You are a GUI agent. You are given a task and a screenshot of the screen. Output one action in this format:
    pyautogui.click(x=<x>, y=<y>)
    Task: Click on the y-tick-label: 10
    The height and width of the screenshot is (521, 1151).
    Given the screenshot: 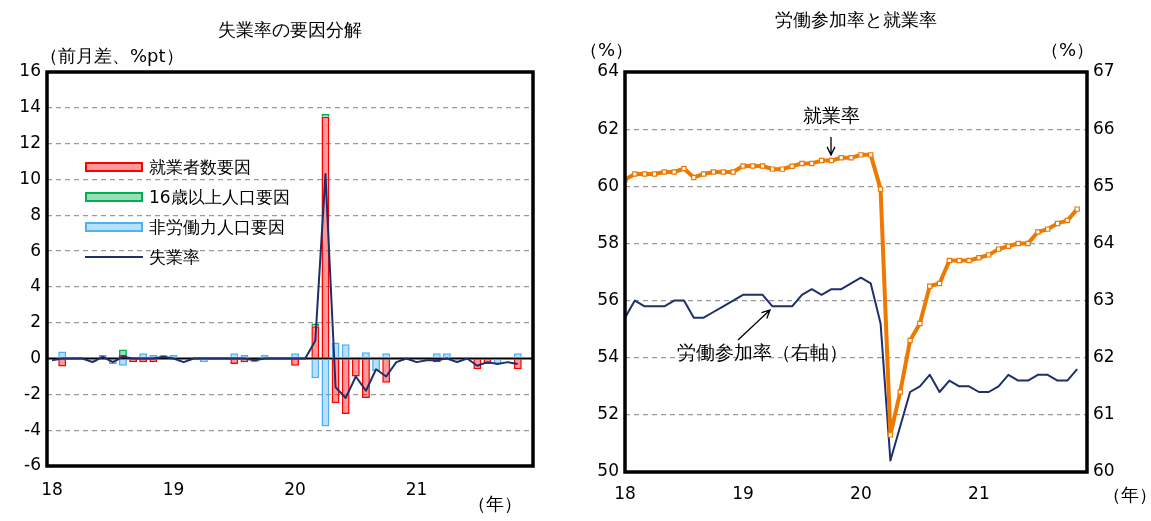 What is the action you would take?
    pyautogui.click(x=30, y=177)
    